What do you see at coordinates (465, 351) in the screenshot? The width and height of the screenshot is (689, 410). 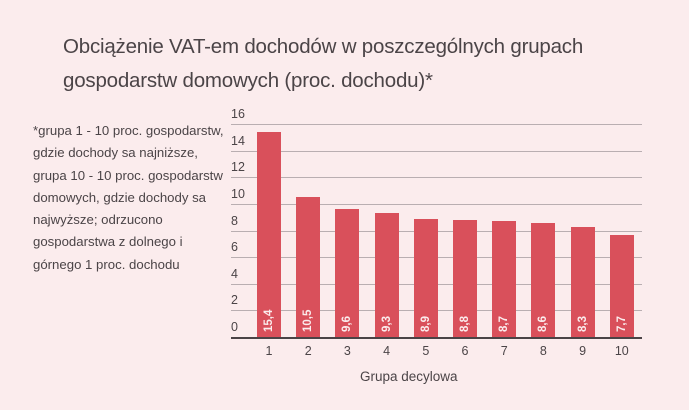 I see `x-tick-label: 6` at bounding box center [465, 351].